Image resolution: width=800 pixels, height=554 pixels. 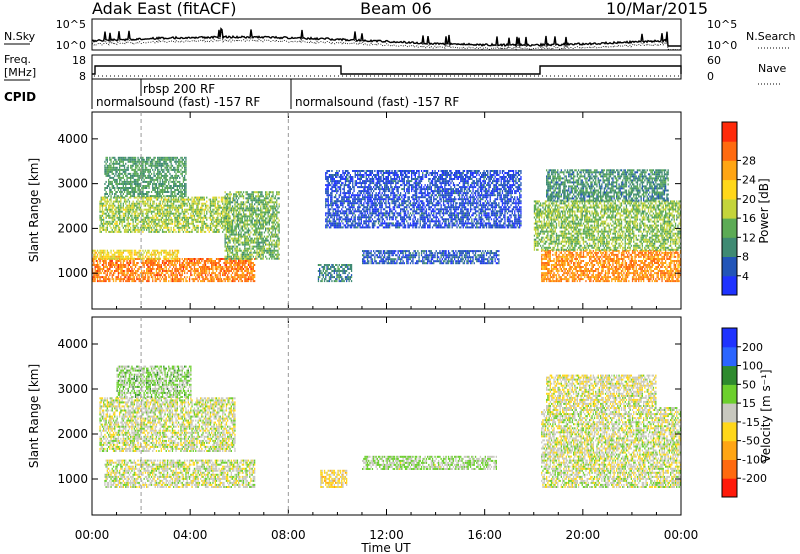 What do you see at coordinates (386, 34) in the screenshot?
I see `noise-panel-frame` at bounding box center [386, 34].